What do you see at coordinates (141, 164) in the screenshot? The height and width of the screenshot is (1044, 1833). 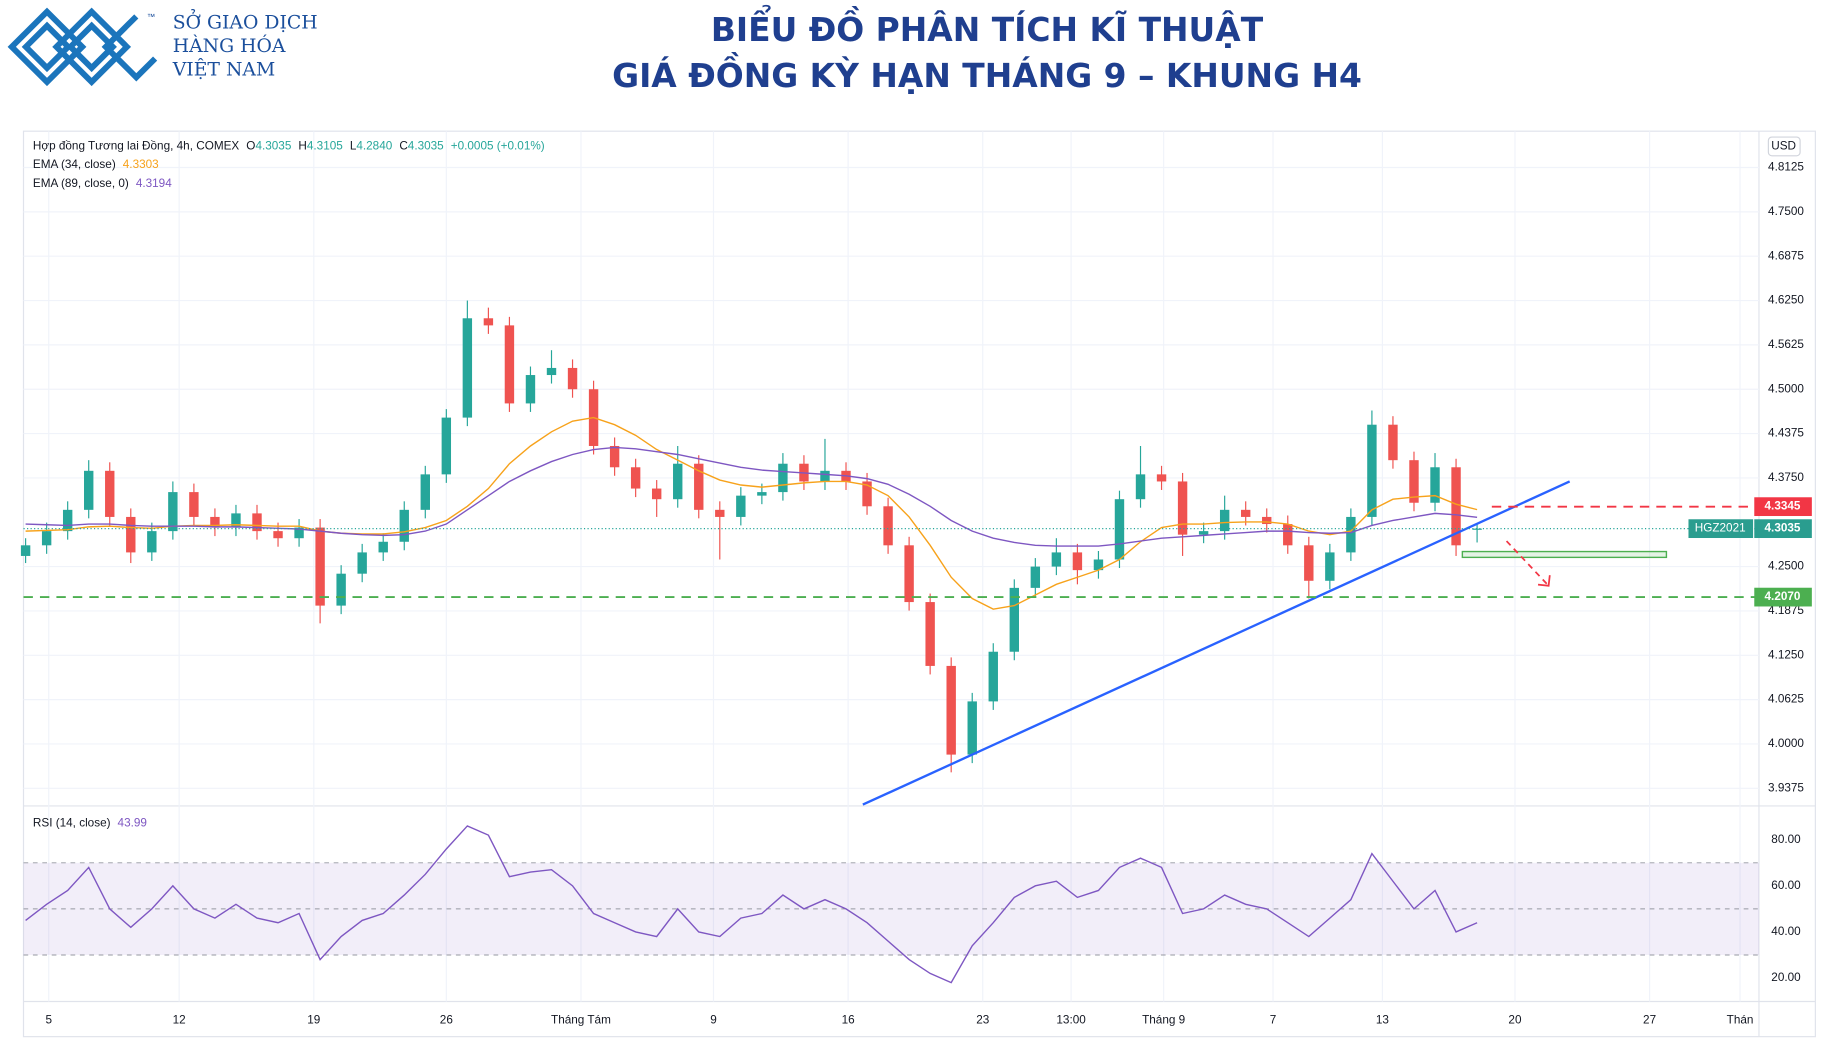 I see `legend-value: 4.3303` at bounding box center [141, 164].